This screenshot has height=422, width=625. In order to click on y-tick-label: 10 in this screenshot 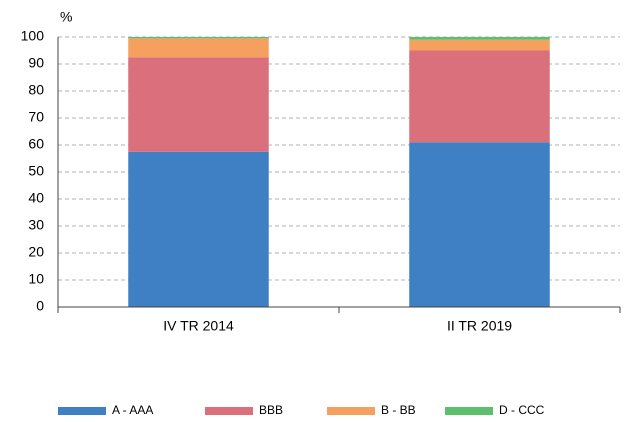, I will do `click(36, 279)`.